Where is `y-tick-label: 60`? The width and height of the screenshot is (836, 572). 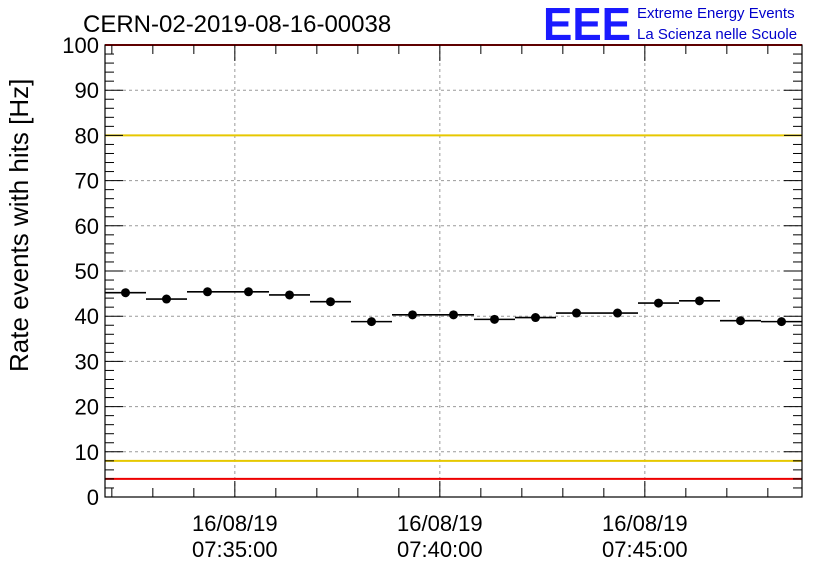 y-tick-label: 60 is located at coordinates (87, 226).